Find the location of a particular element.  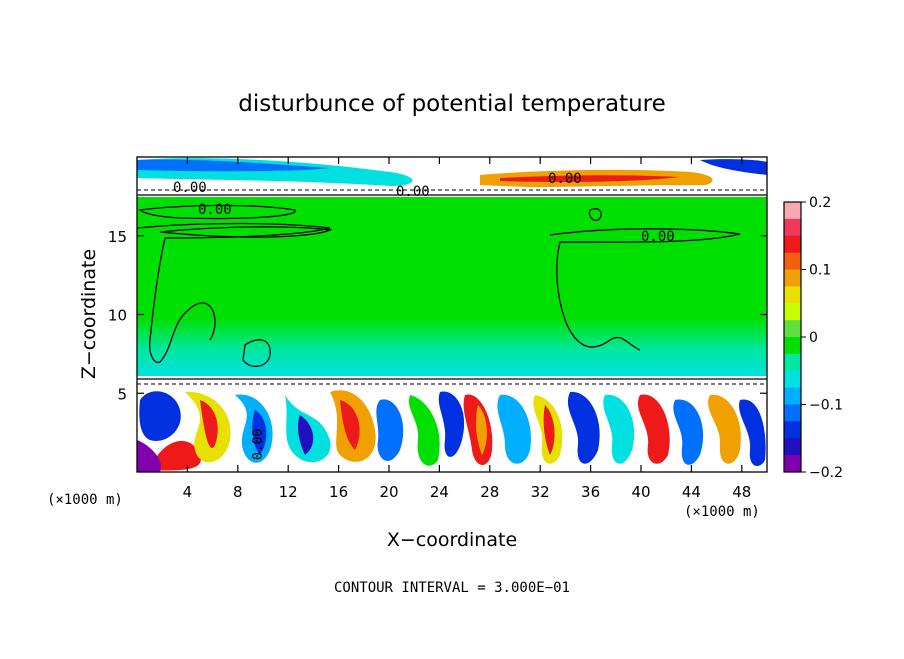

x-tick-label: 4 is located at coordinates (188, 492).